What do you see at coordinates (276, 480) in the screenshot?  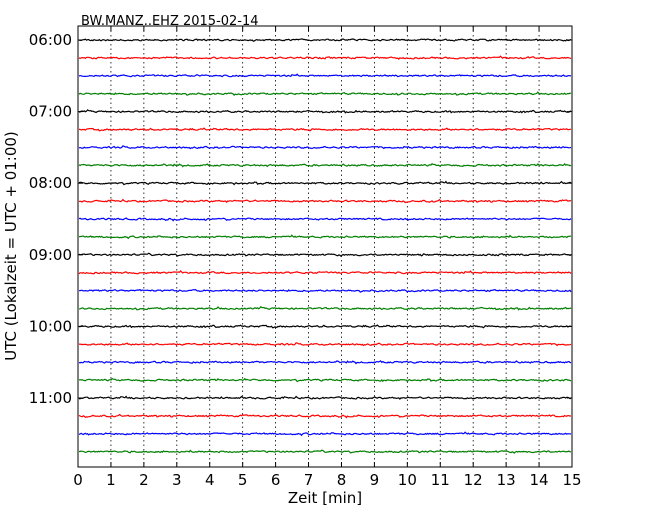 I see `x-tick-label: 6` at bounding box center [276, 480].